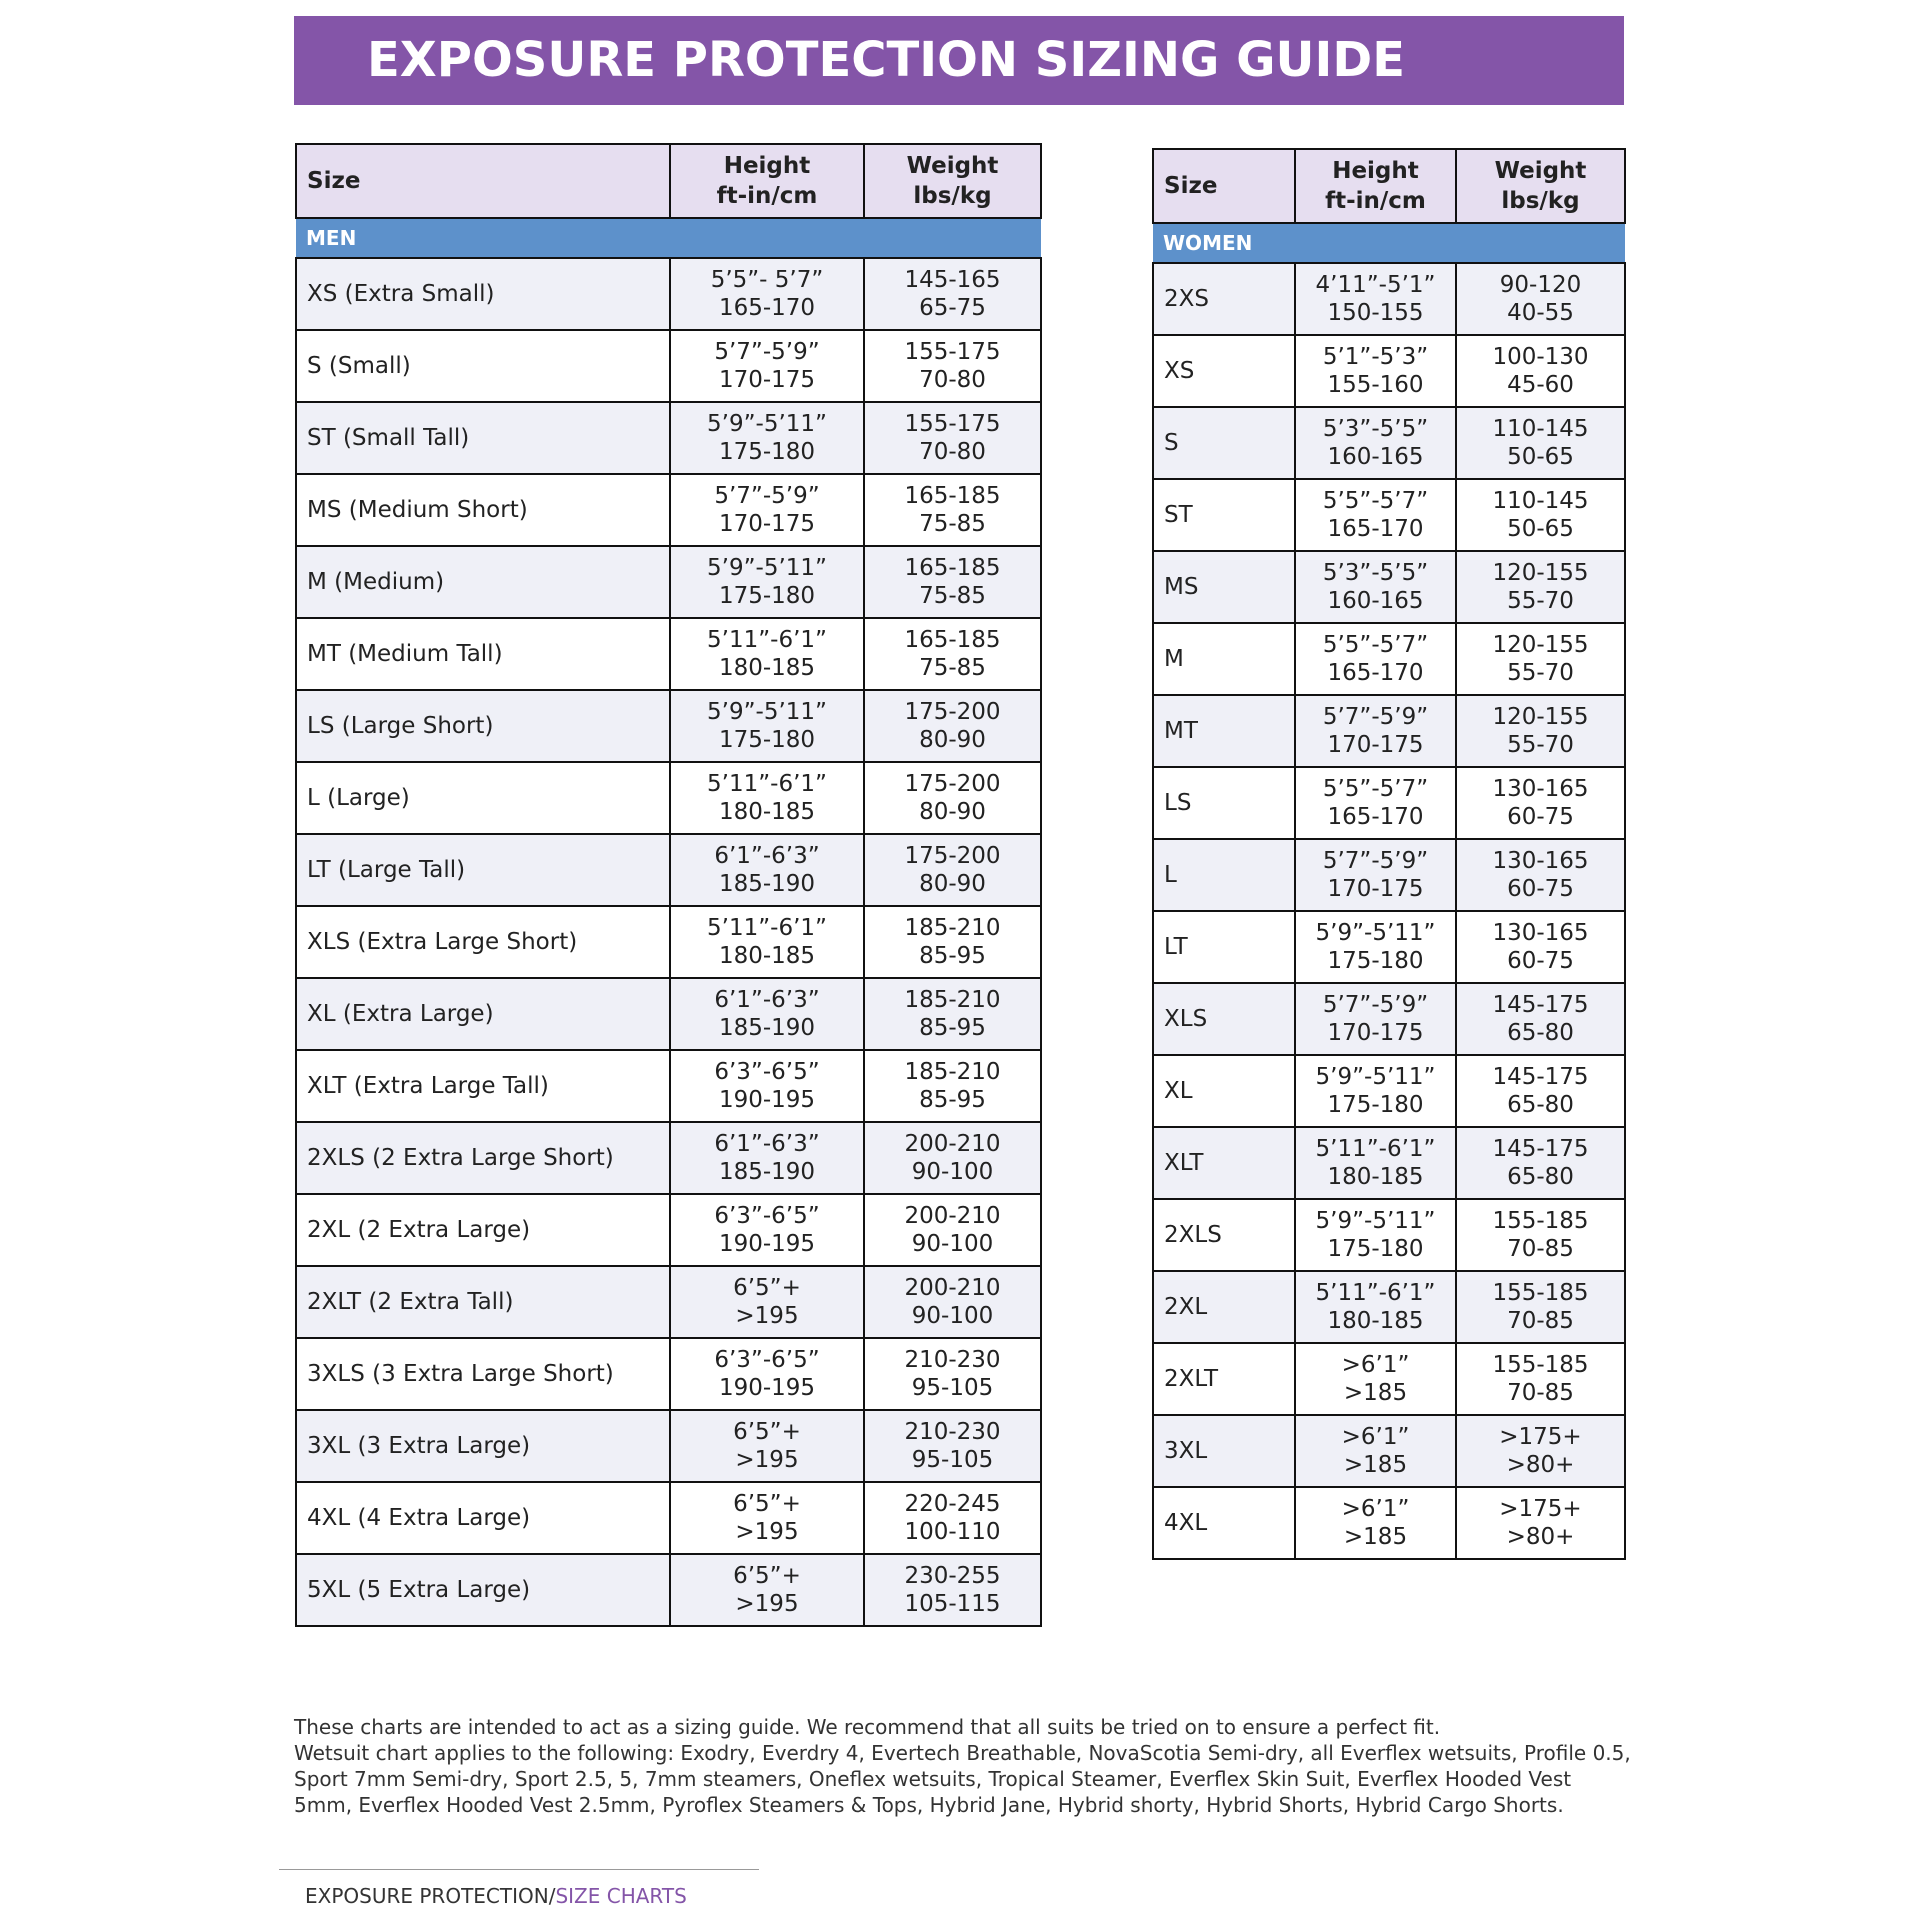 The image size is (1920, 1920). Describe the element at coordinates (1375, 601) in the screenshot. I see `cell-line: 160-165` at that location.